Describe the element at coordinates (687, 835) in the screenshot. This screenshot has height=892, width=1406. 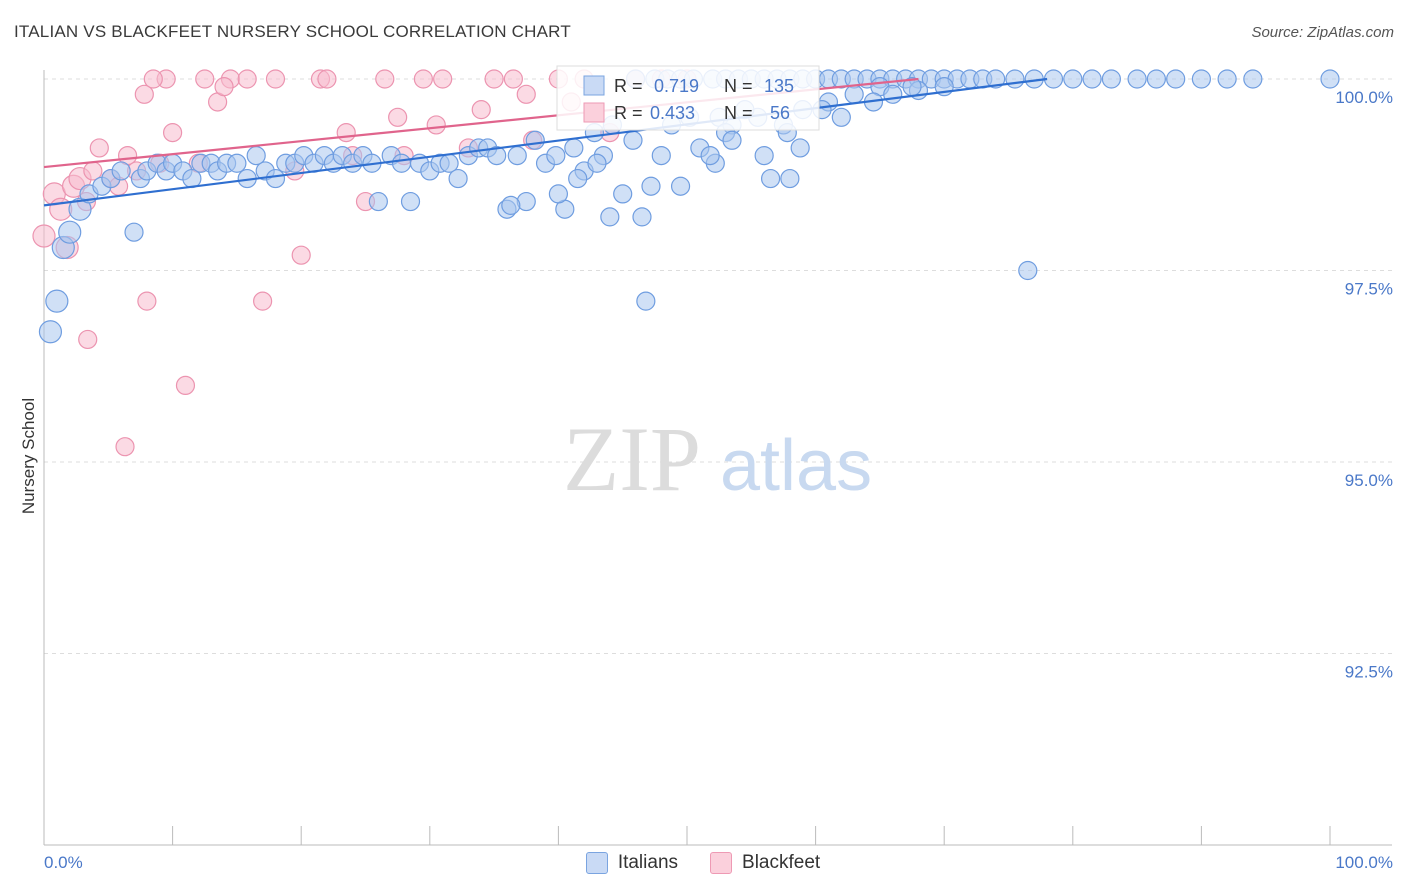
I see `x-axis-ticks` at that location.